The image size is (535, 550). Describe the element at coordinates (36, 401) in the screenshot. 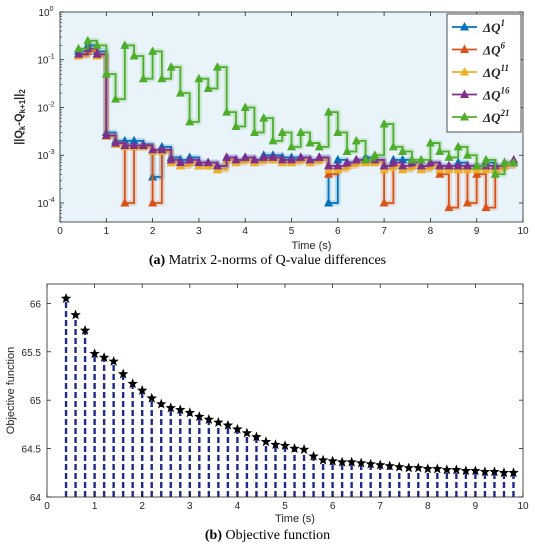

I see `y-tick-label-b: 65` at that location.